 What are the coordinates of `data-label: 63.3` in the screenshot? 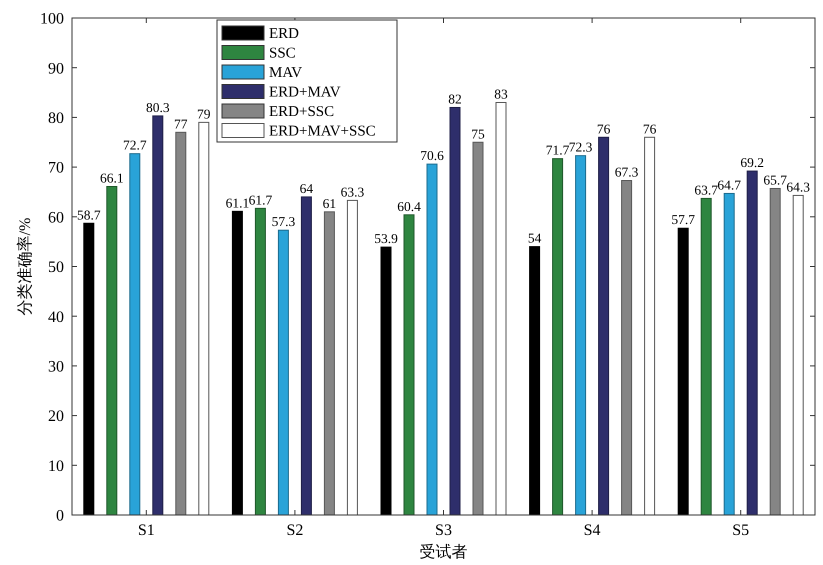 It's located at (352, 192).